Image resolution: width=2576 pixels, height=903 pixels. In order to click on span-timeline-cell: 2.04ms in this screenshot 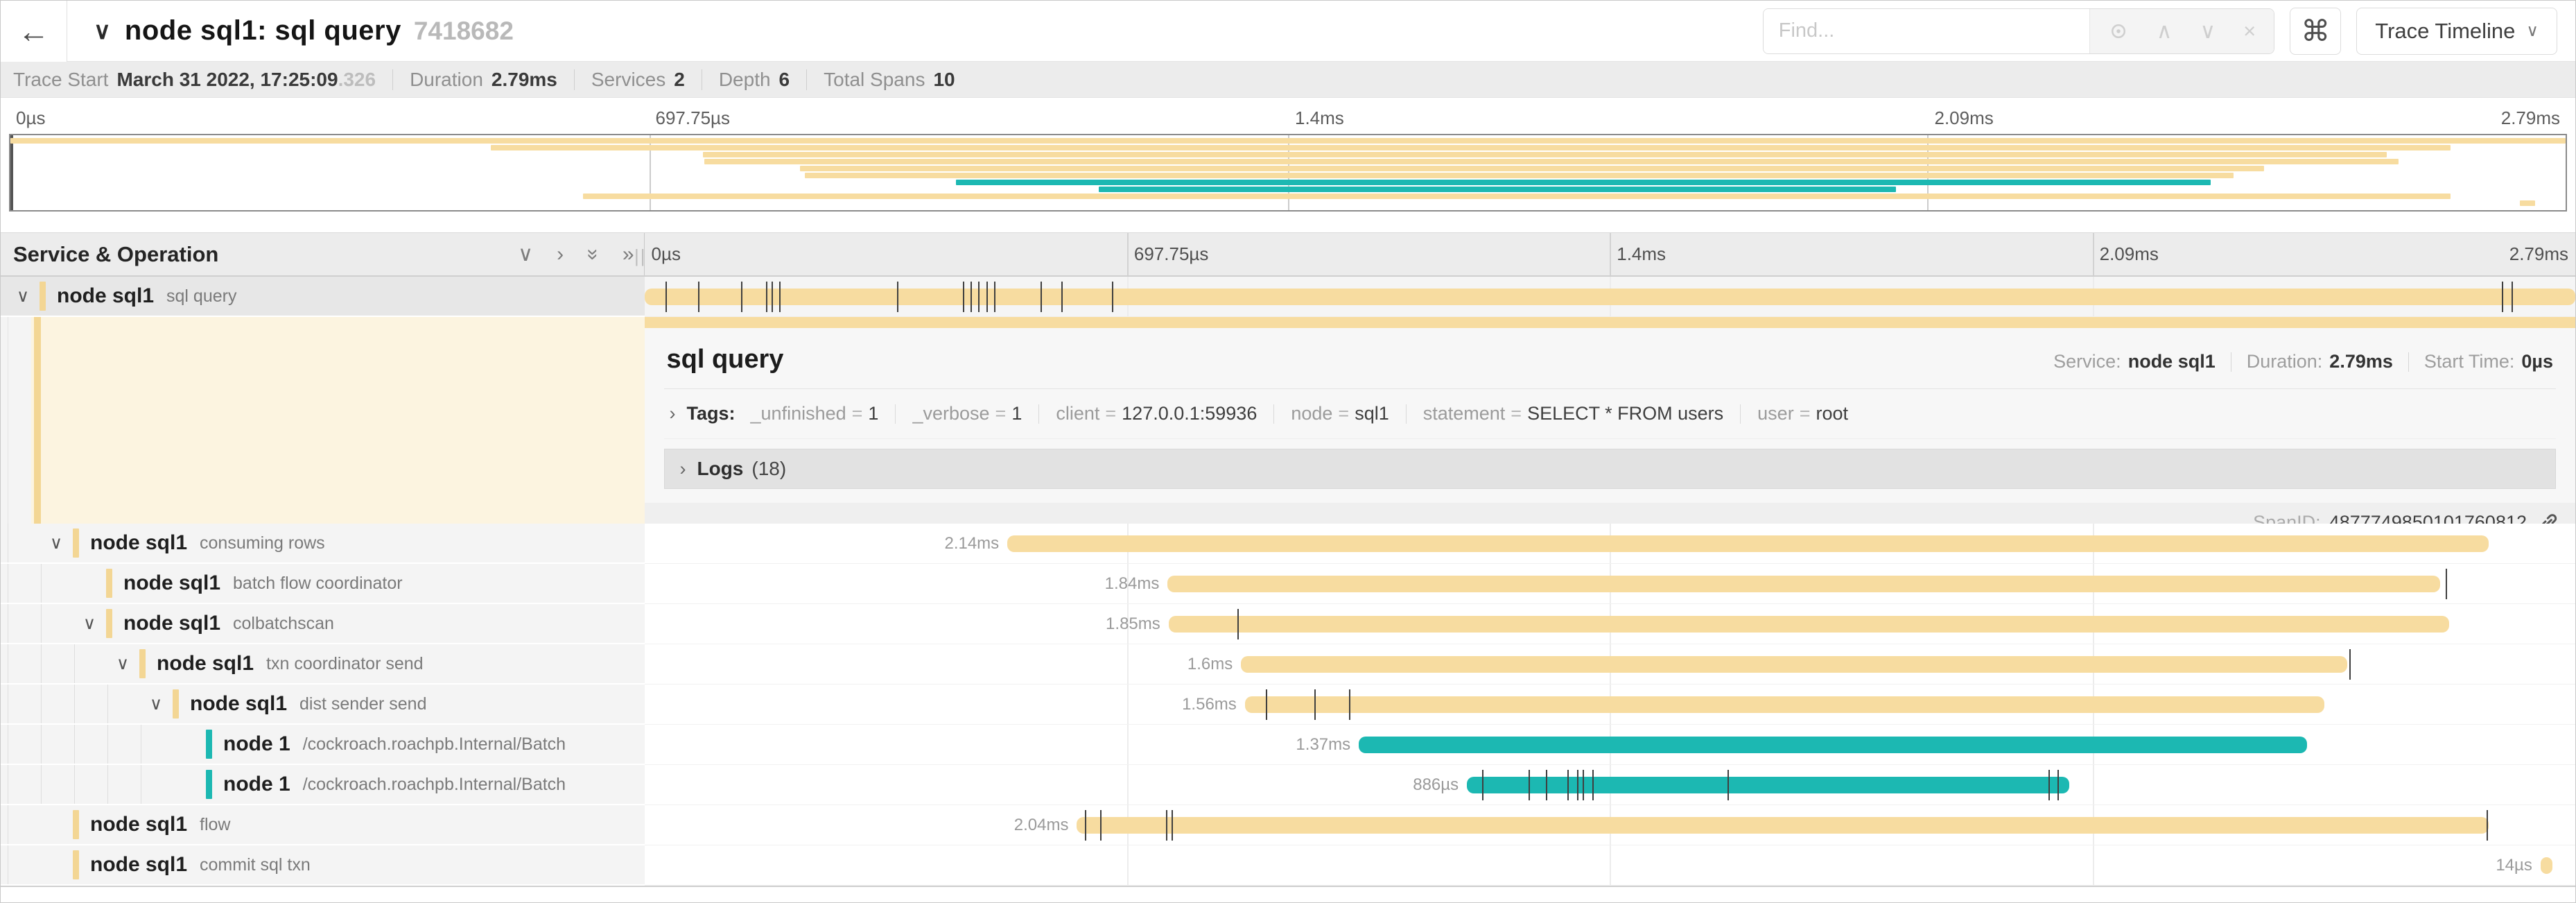, I will do `click(1609, 825)`.